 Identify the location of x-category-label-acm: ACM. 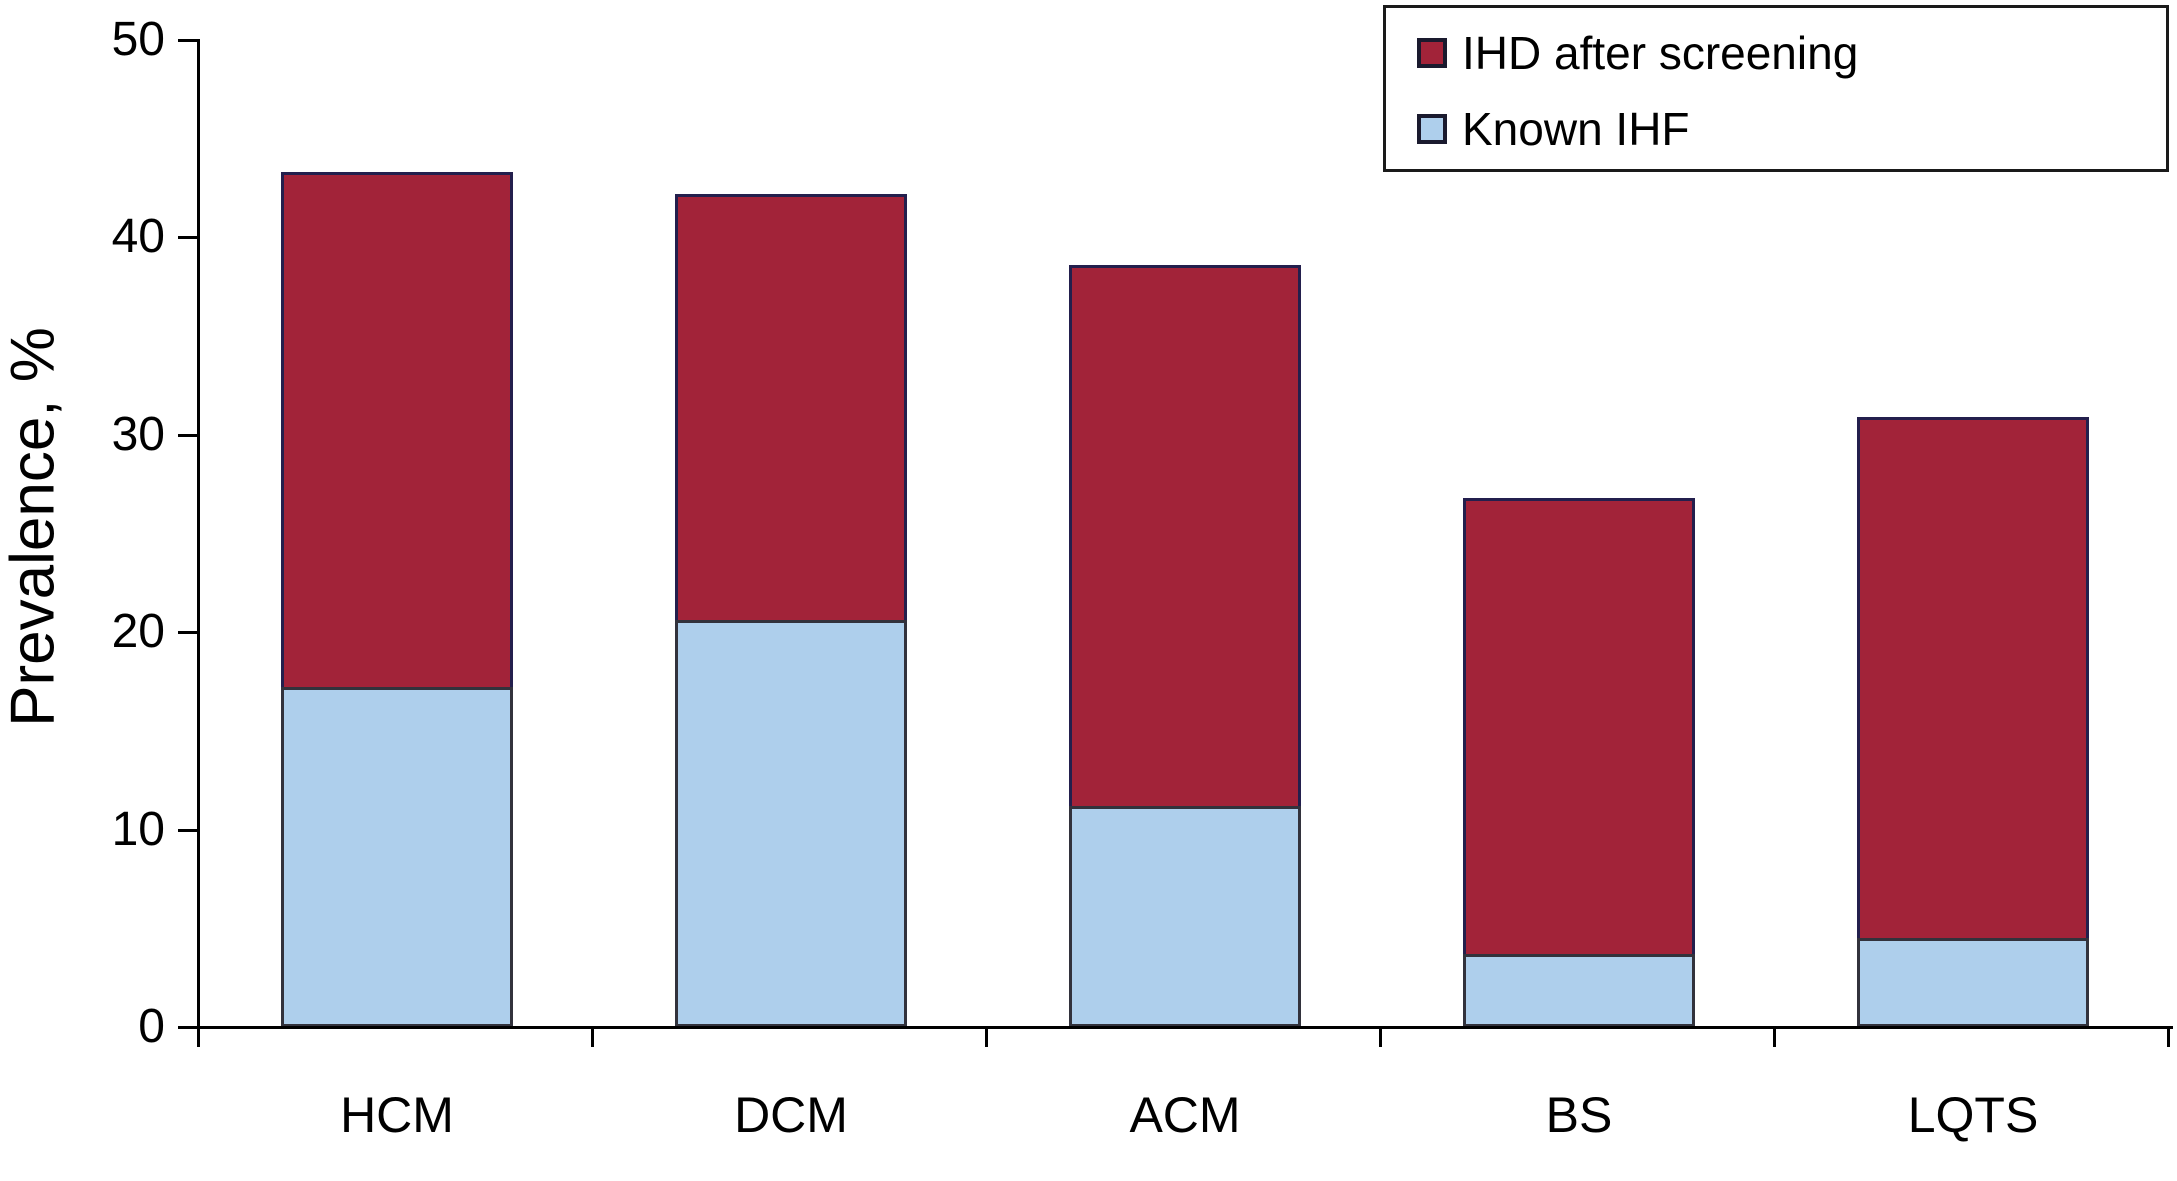
(1185, 1115).